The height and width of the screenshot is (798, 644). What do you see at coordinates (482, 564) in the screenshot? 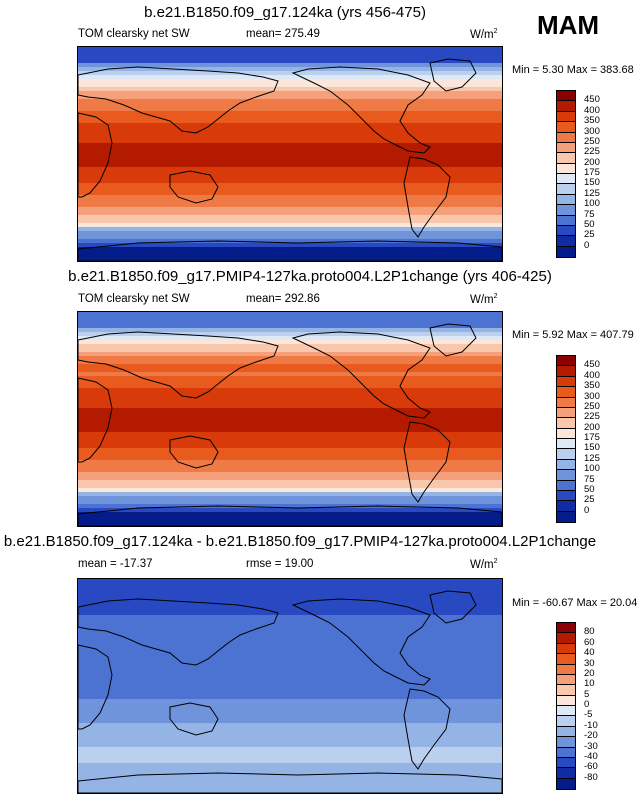
I see `panel3-units-base: W/m` at bounding box center [482, 564].